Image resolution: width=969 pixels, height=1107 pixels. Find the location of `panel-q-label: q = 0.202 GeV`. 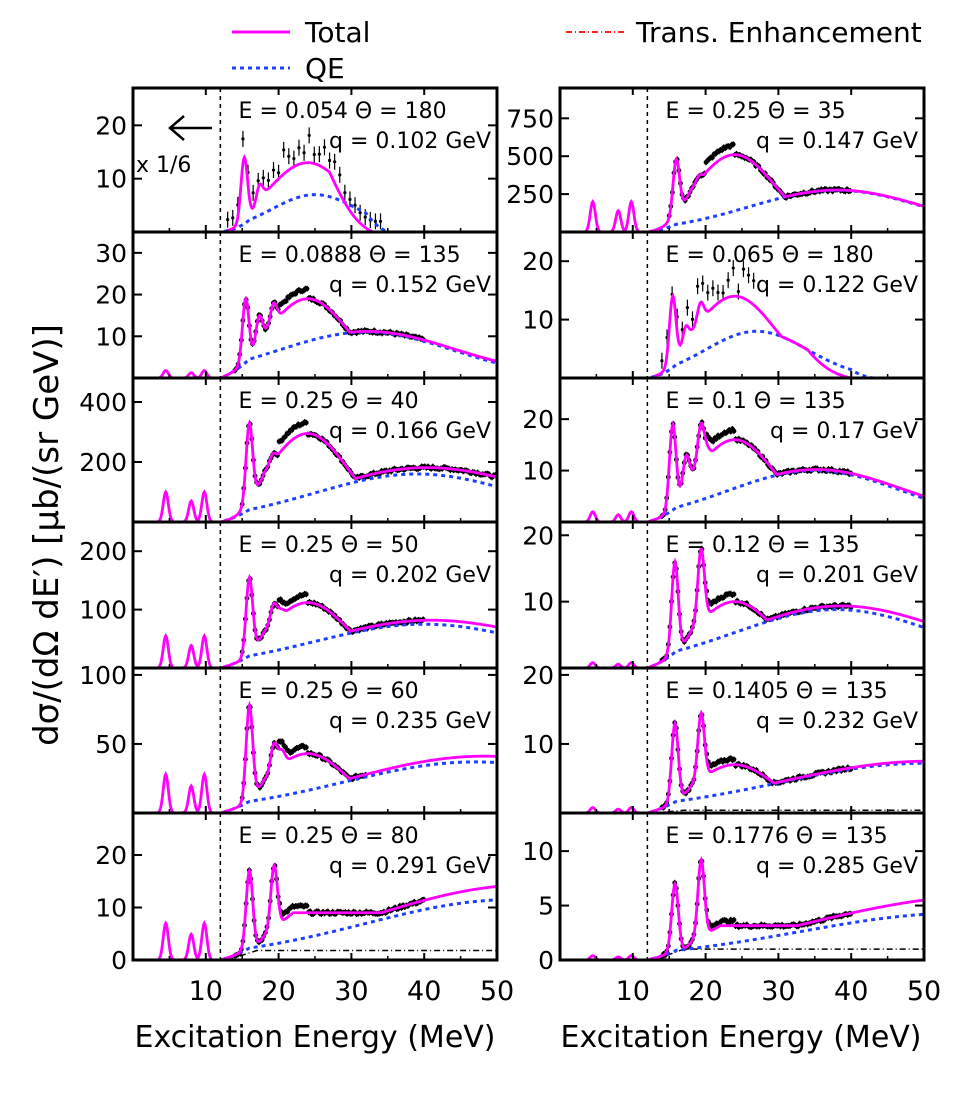

panel-q-label: q = 0.202 GeV is located at coordinates (410, 575).